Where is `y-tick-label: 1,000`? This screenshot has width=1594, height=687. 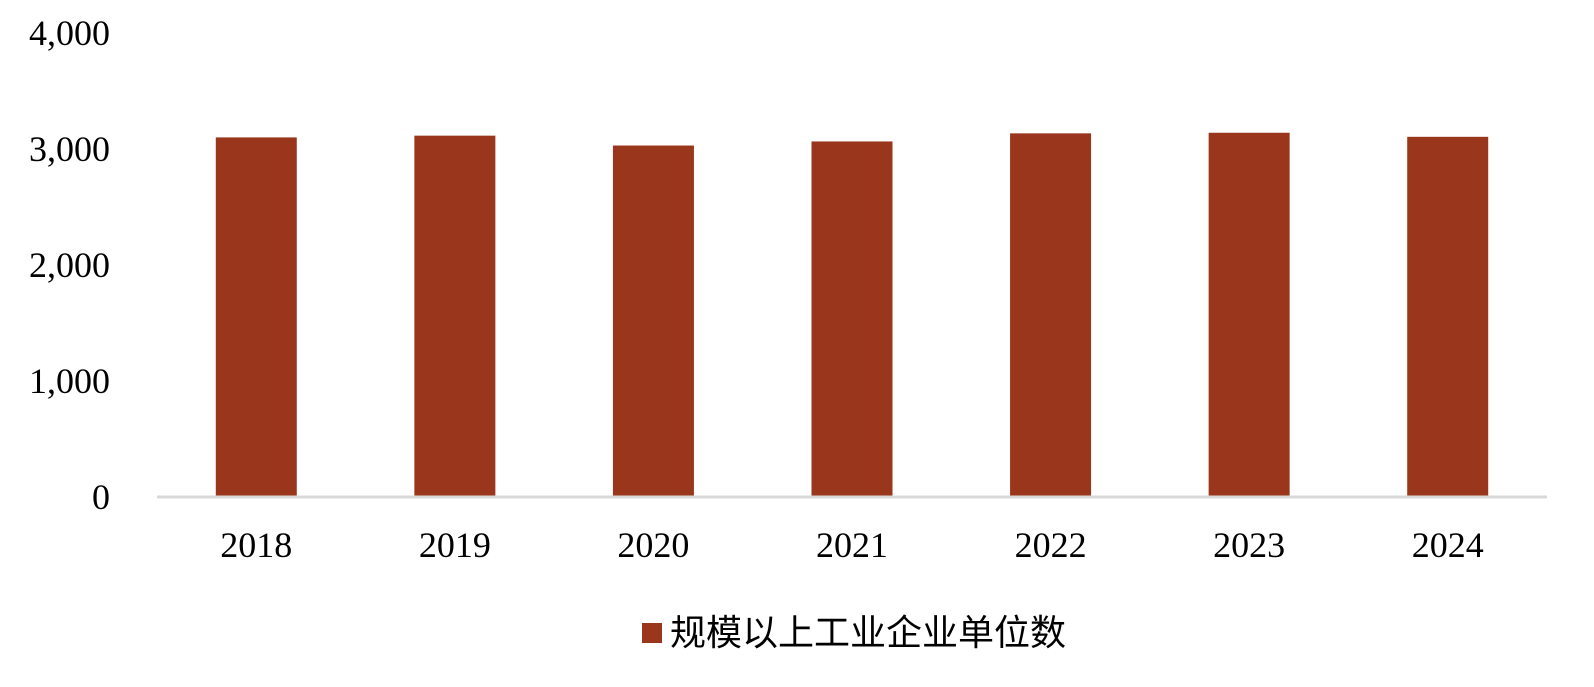
y-tick-label: 1,000 is located at coordinates (69, 381).